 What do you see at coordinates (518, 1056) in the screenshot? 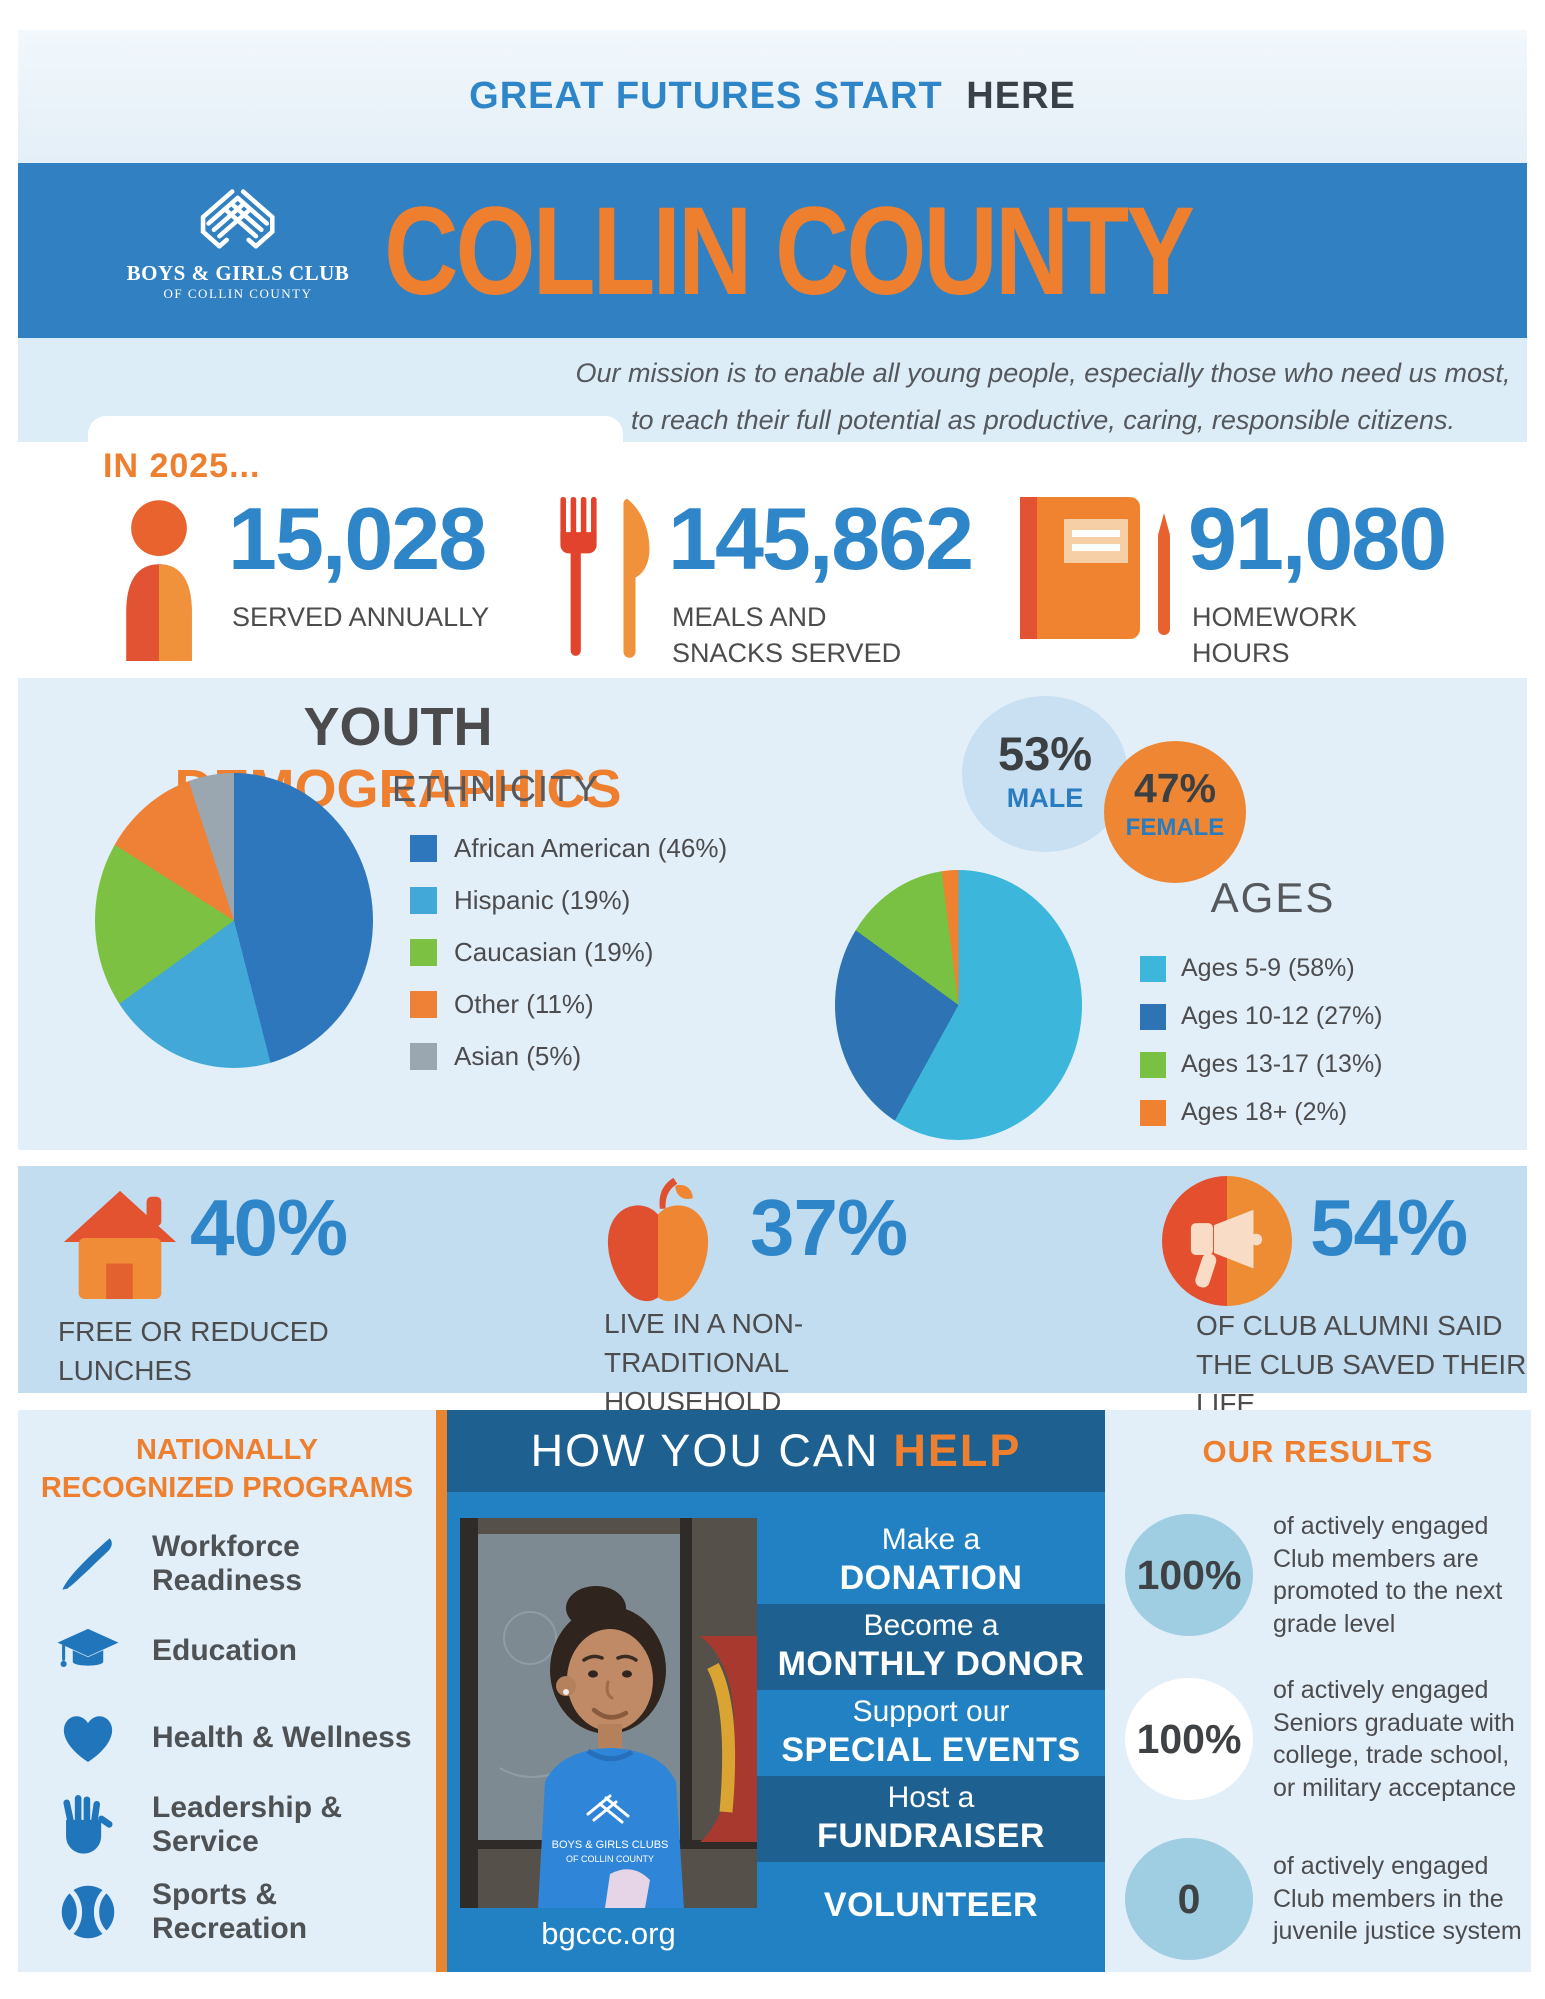
I see `legend-label: Asian (5%)` at bounding box center [518, 1056].